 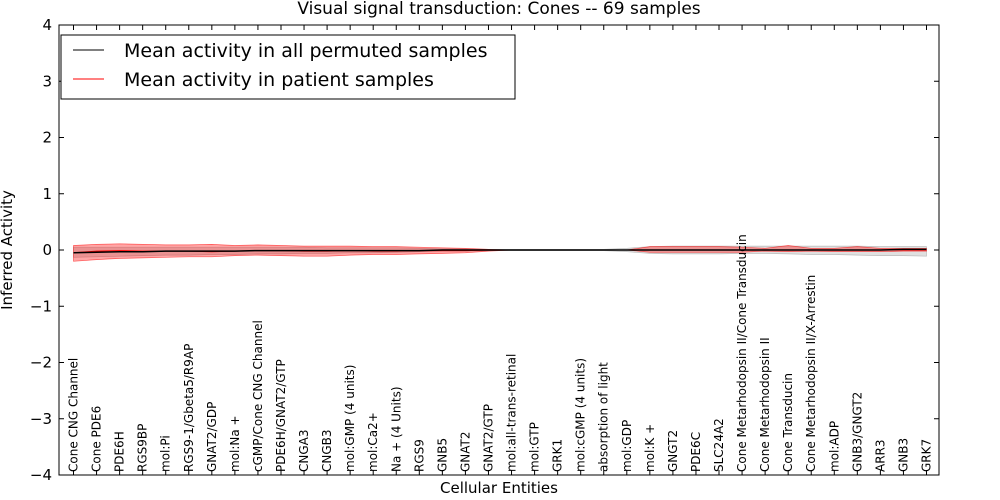 What do you see at coordinates (834, 446) in the screenshot?
I see `x-category-label: mol:ADP` at bounding box center [834, 446].